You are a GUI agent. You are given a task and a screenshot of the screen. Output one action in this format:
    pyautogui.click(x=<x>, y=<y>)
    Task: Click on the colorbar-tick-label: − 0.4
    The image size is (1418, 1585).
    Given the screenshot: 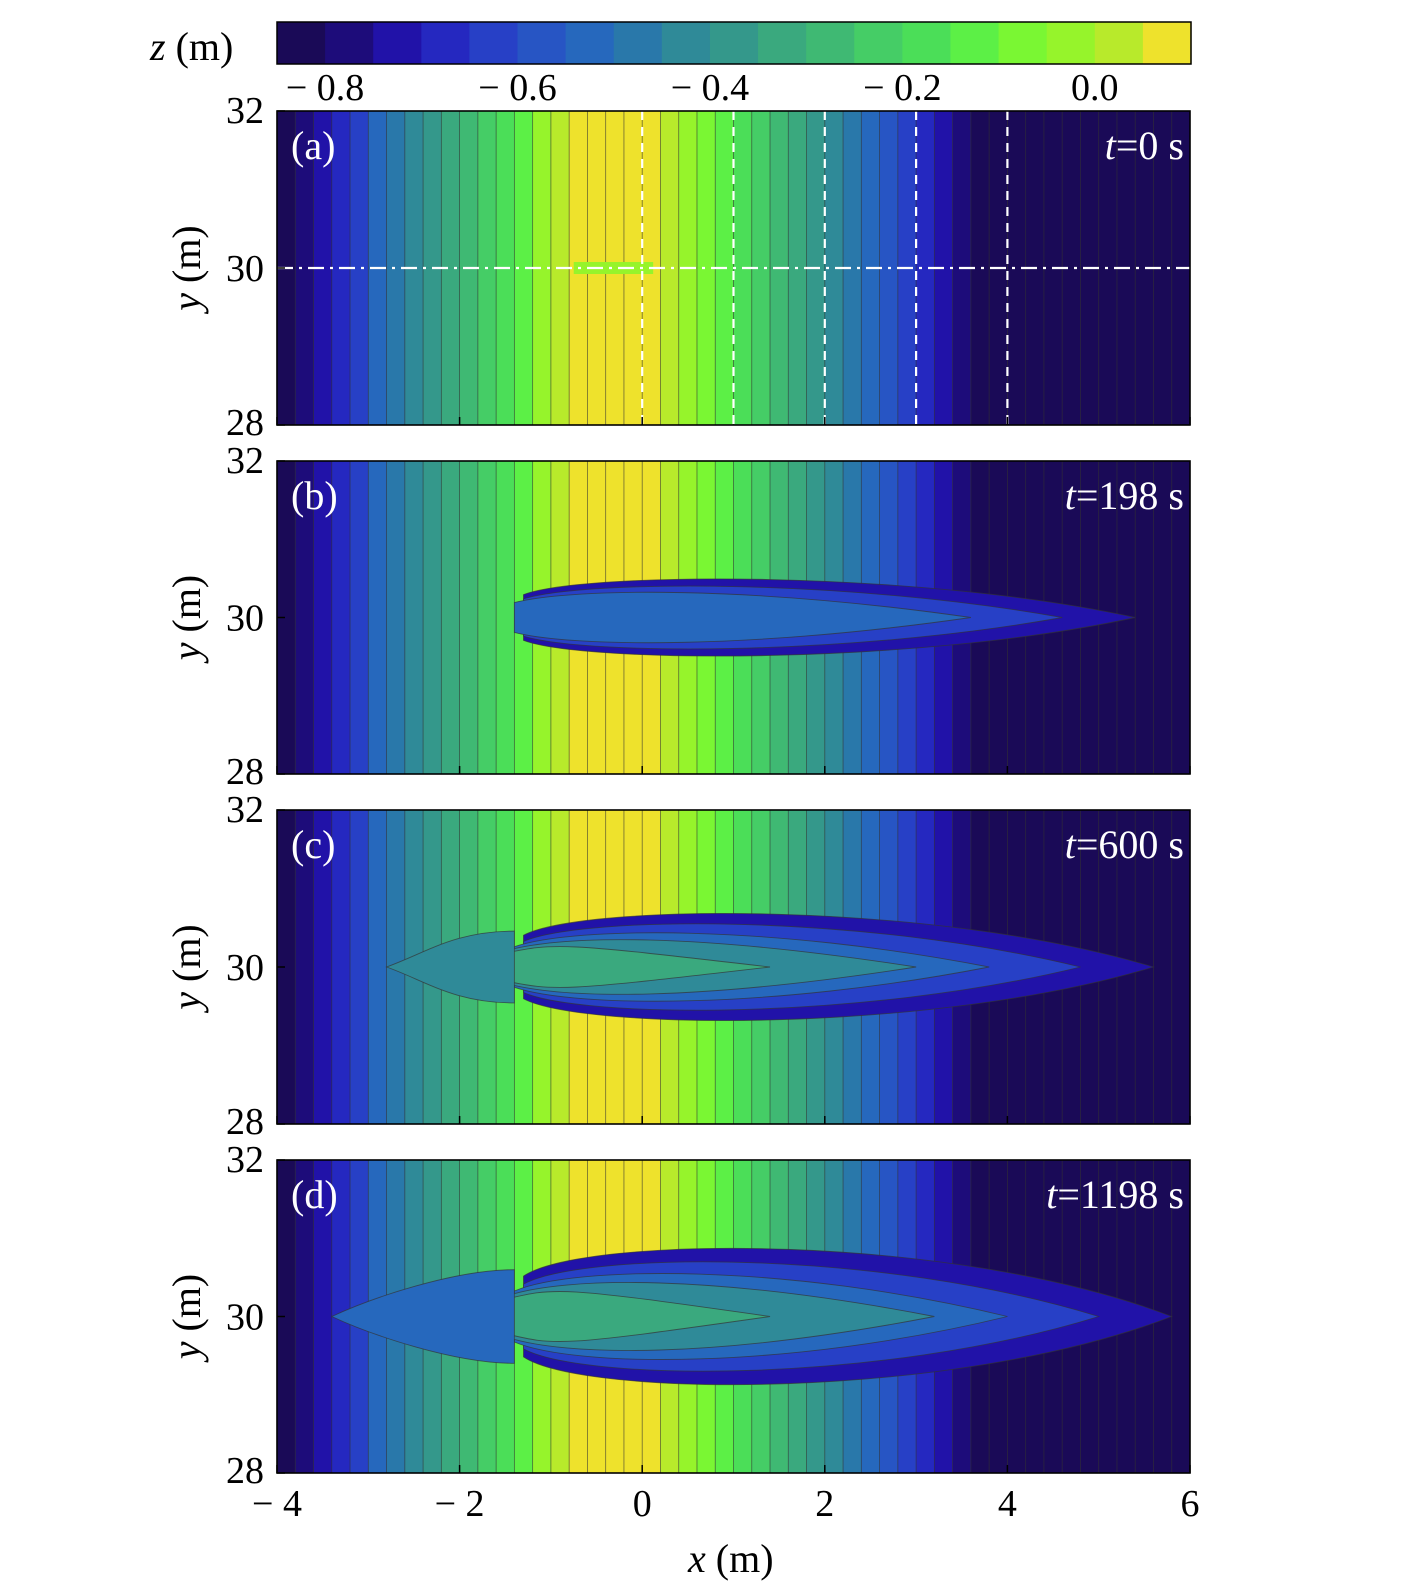 What is the action you would take?
    pyautogui.click(x=710, y=88)
    